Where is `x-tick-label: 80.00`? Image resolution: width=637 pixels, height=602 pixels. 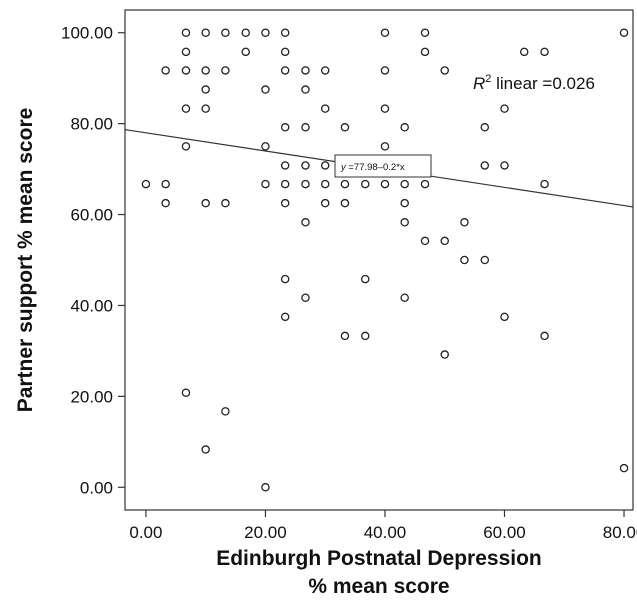 x-tick-label: 80.00 is located at coordinates (620, 532).